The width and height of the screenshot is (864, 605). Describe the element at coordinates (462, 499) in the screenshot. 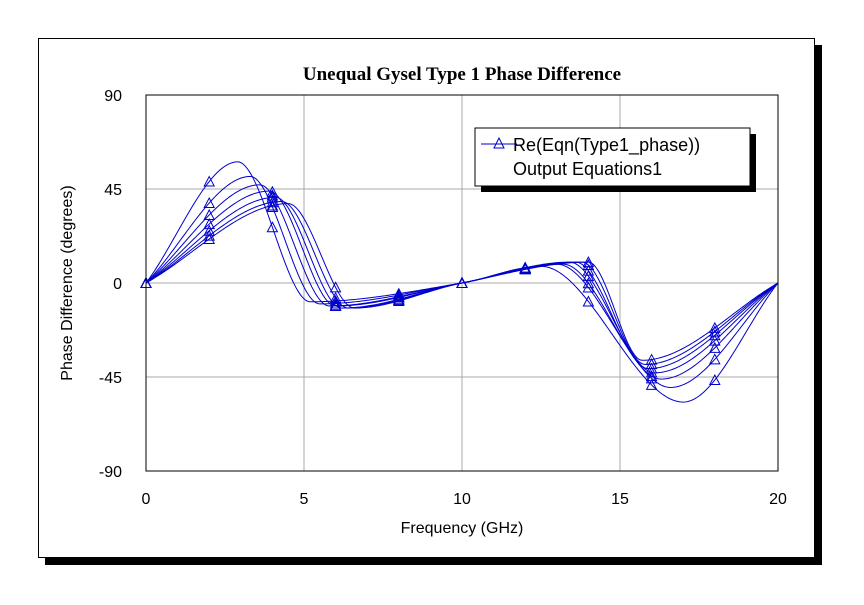

I see `x-tick-label-2: 10` at that location.